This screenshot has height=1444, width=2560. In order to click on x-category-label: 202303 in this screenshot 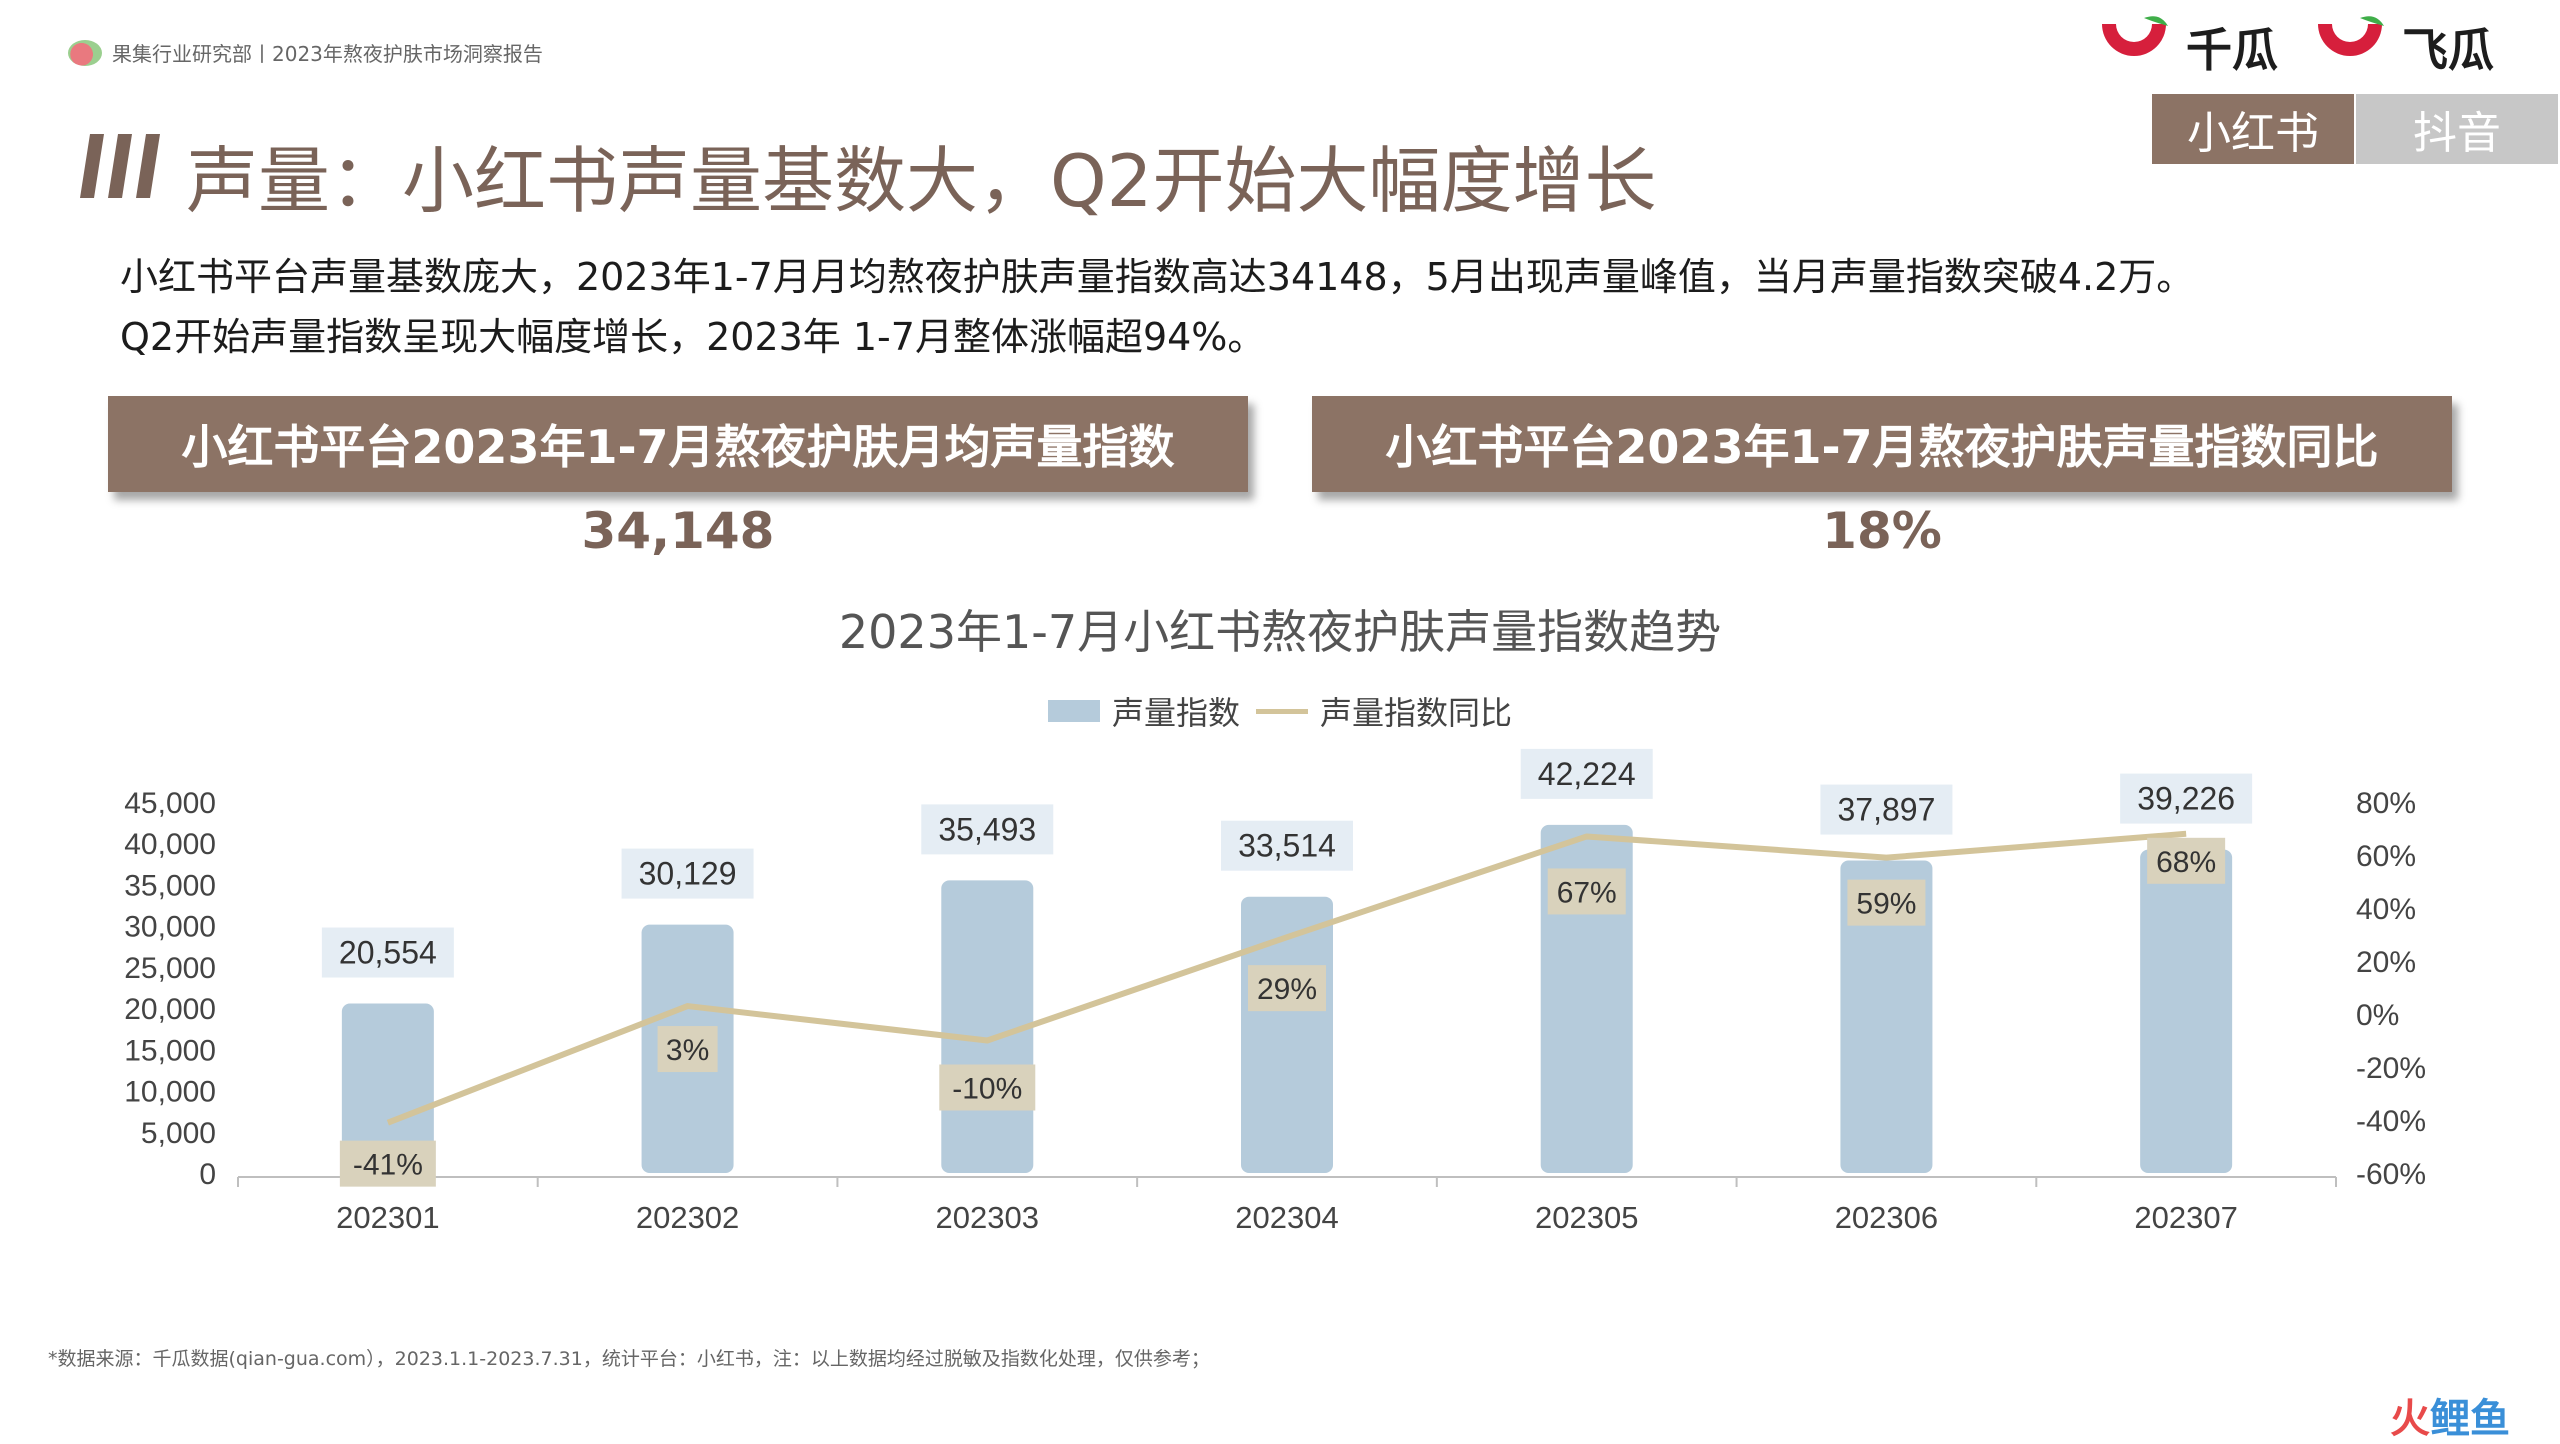, I will do `click(987, 1217)`.